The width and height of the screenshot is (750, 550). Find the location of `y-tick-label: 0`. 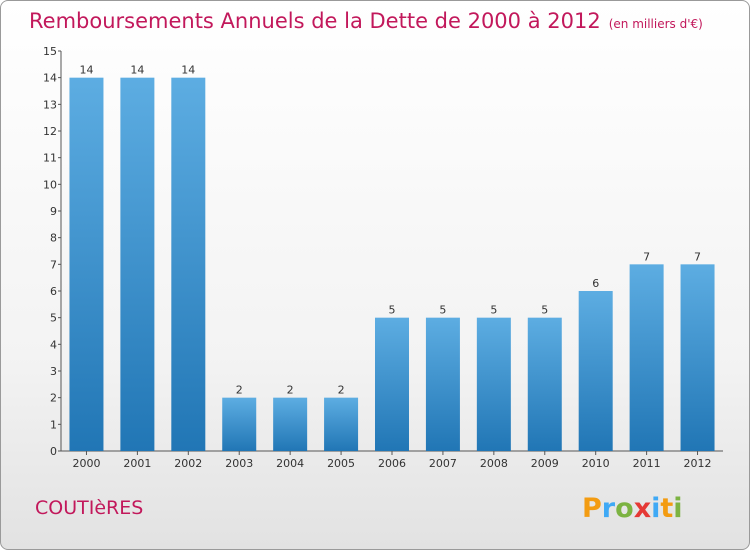

y-tick-label: 0 is located at coordinates (53, 451).